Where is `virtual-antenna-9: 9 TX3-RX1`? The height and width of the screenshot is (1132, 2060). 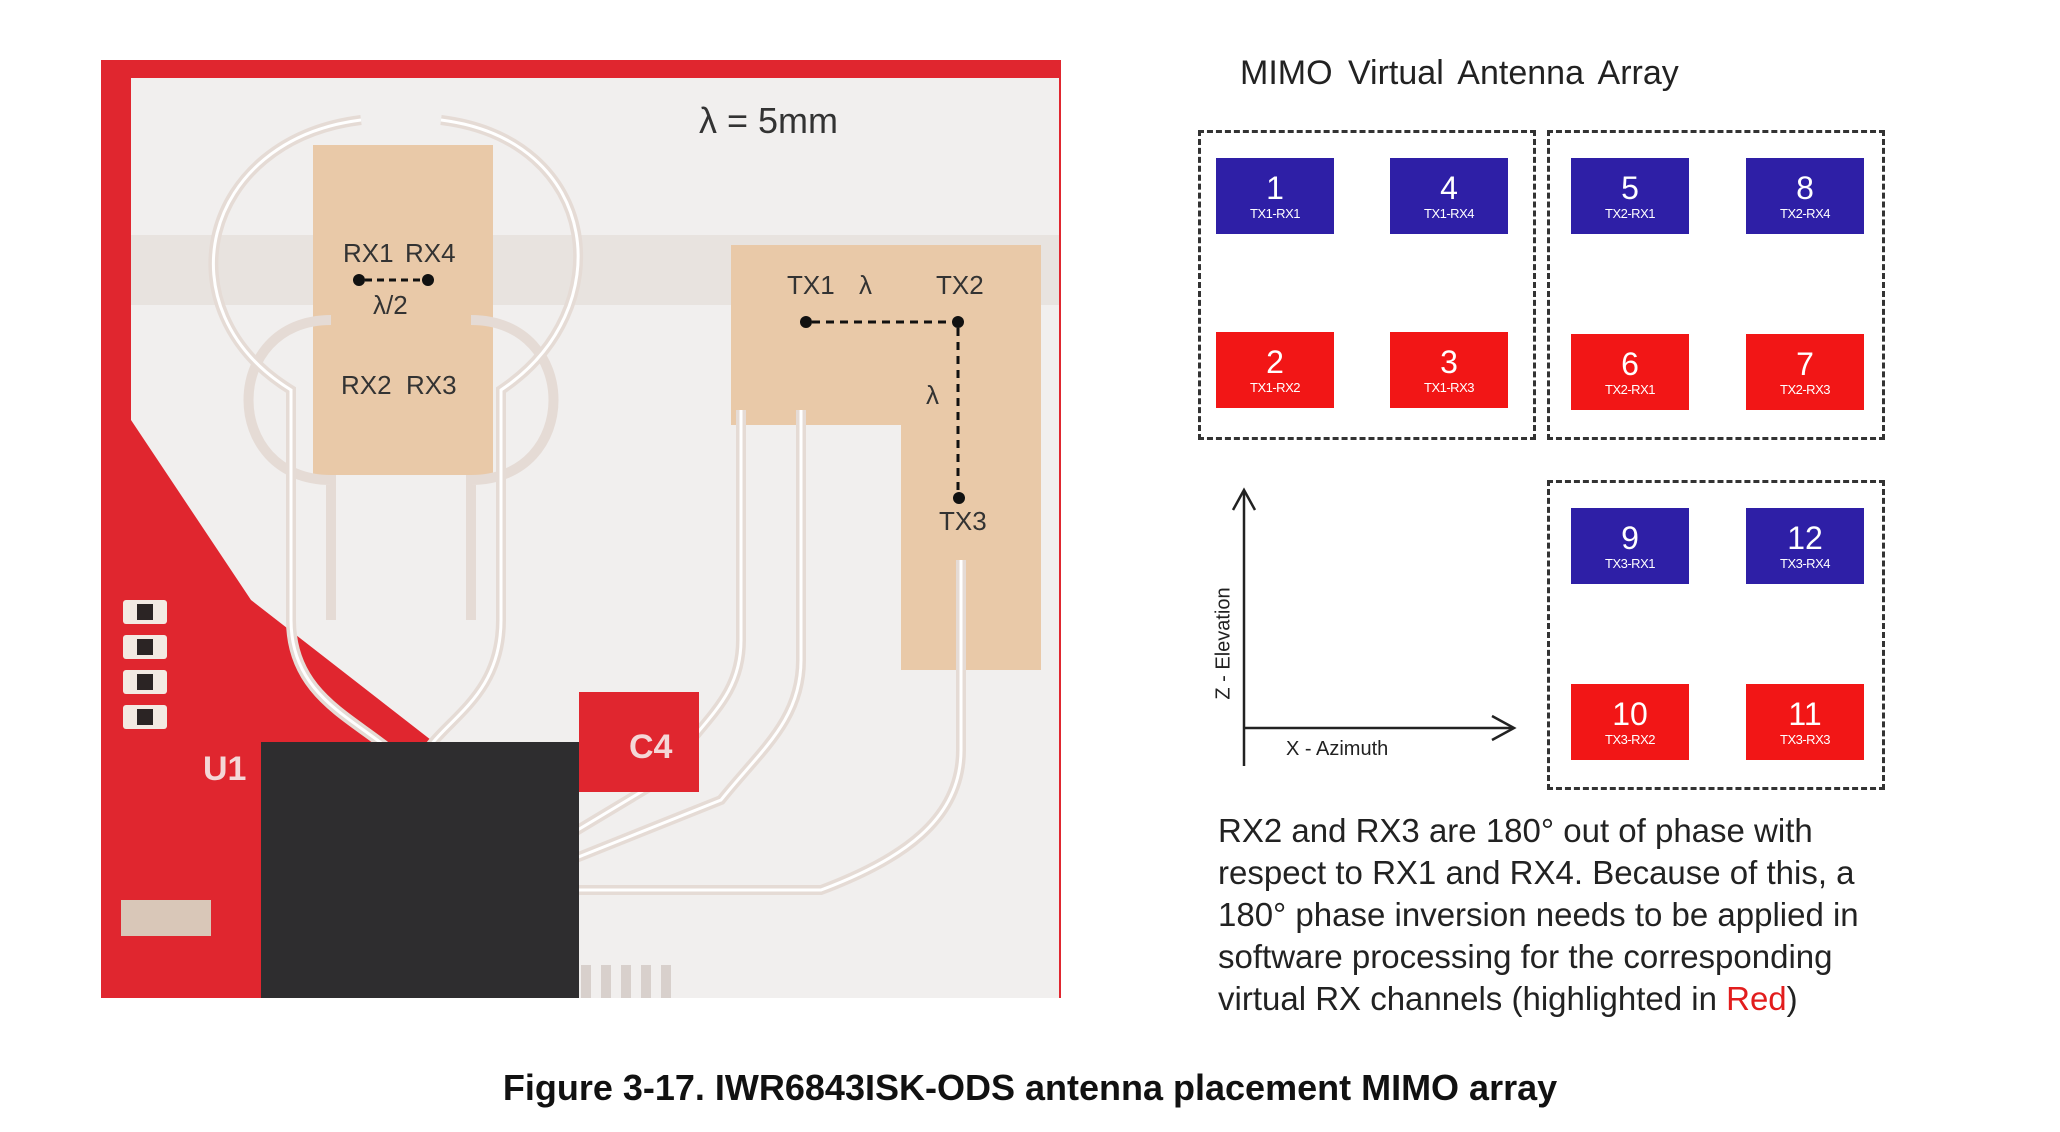
virtual-antenna-9: 9 TX3-RX1 is located at coordinates (1630, 546).